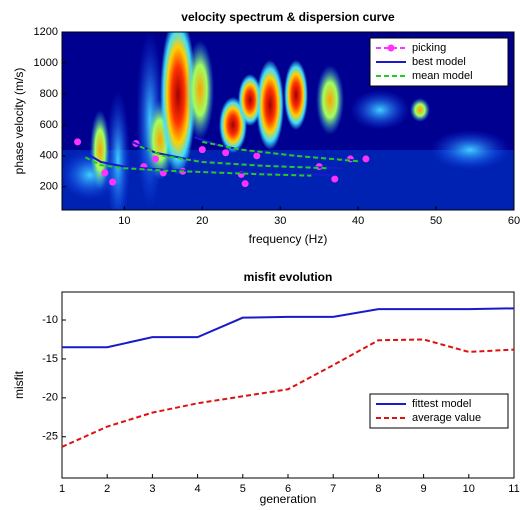 This screenshot has height=510, width=520. What do you see at coordinates (288, 17) in the screenshot?
I see `chart-title: velocity spectrum & dispersion curve` at bounding box center [288, 17].